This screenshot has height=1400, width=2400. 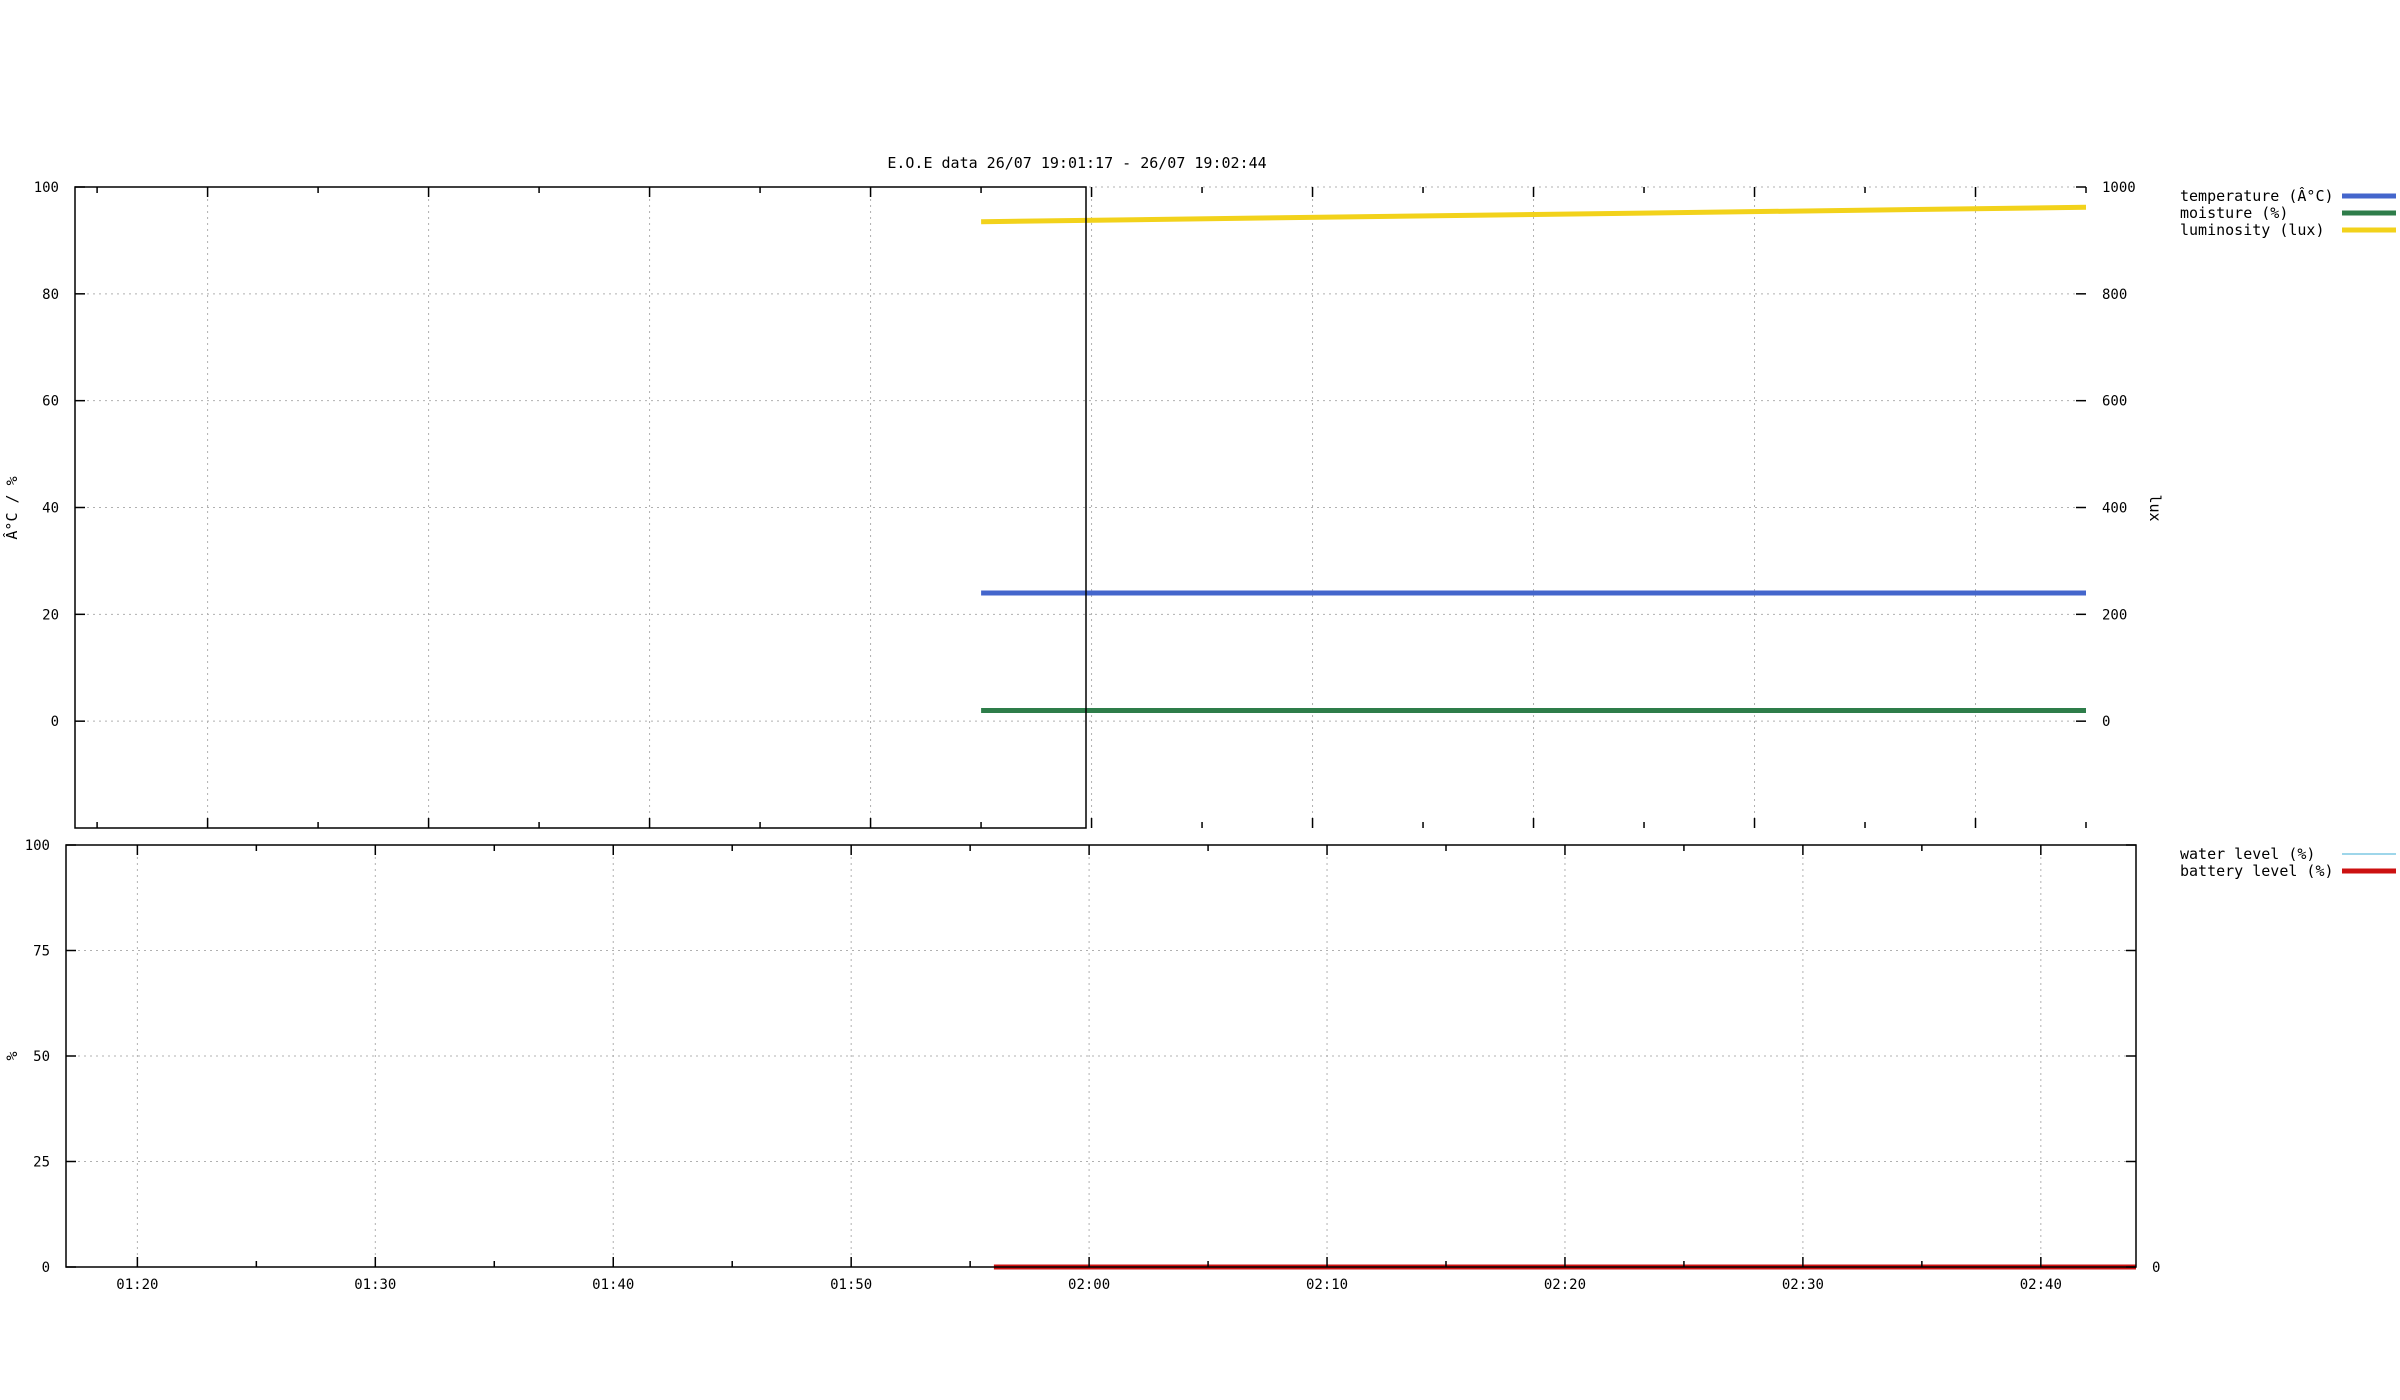 I want to click on x-tick-label: 01:50, so click(x=851, y=1285).